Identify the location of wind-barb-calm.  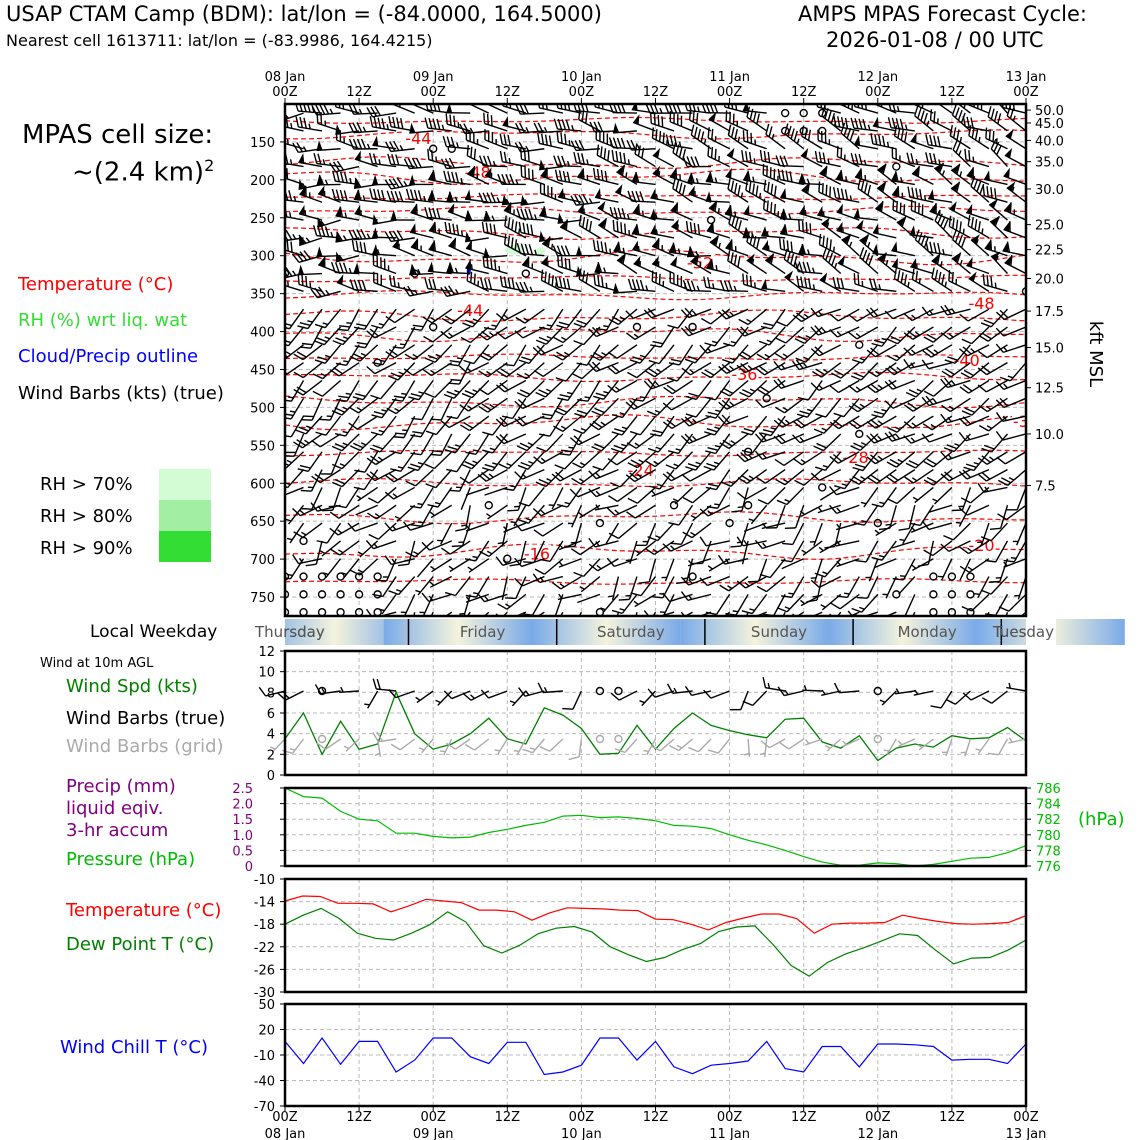
(674, 505).